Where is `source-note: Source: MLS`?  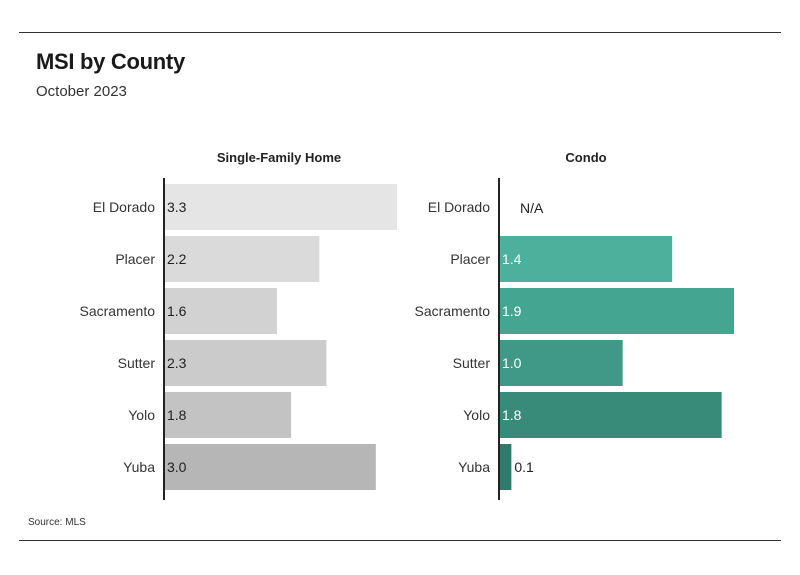
source-note: Source: MLS is located at coordinates (57, 522).